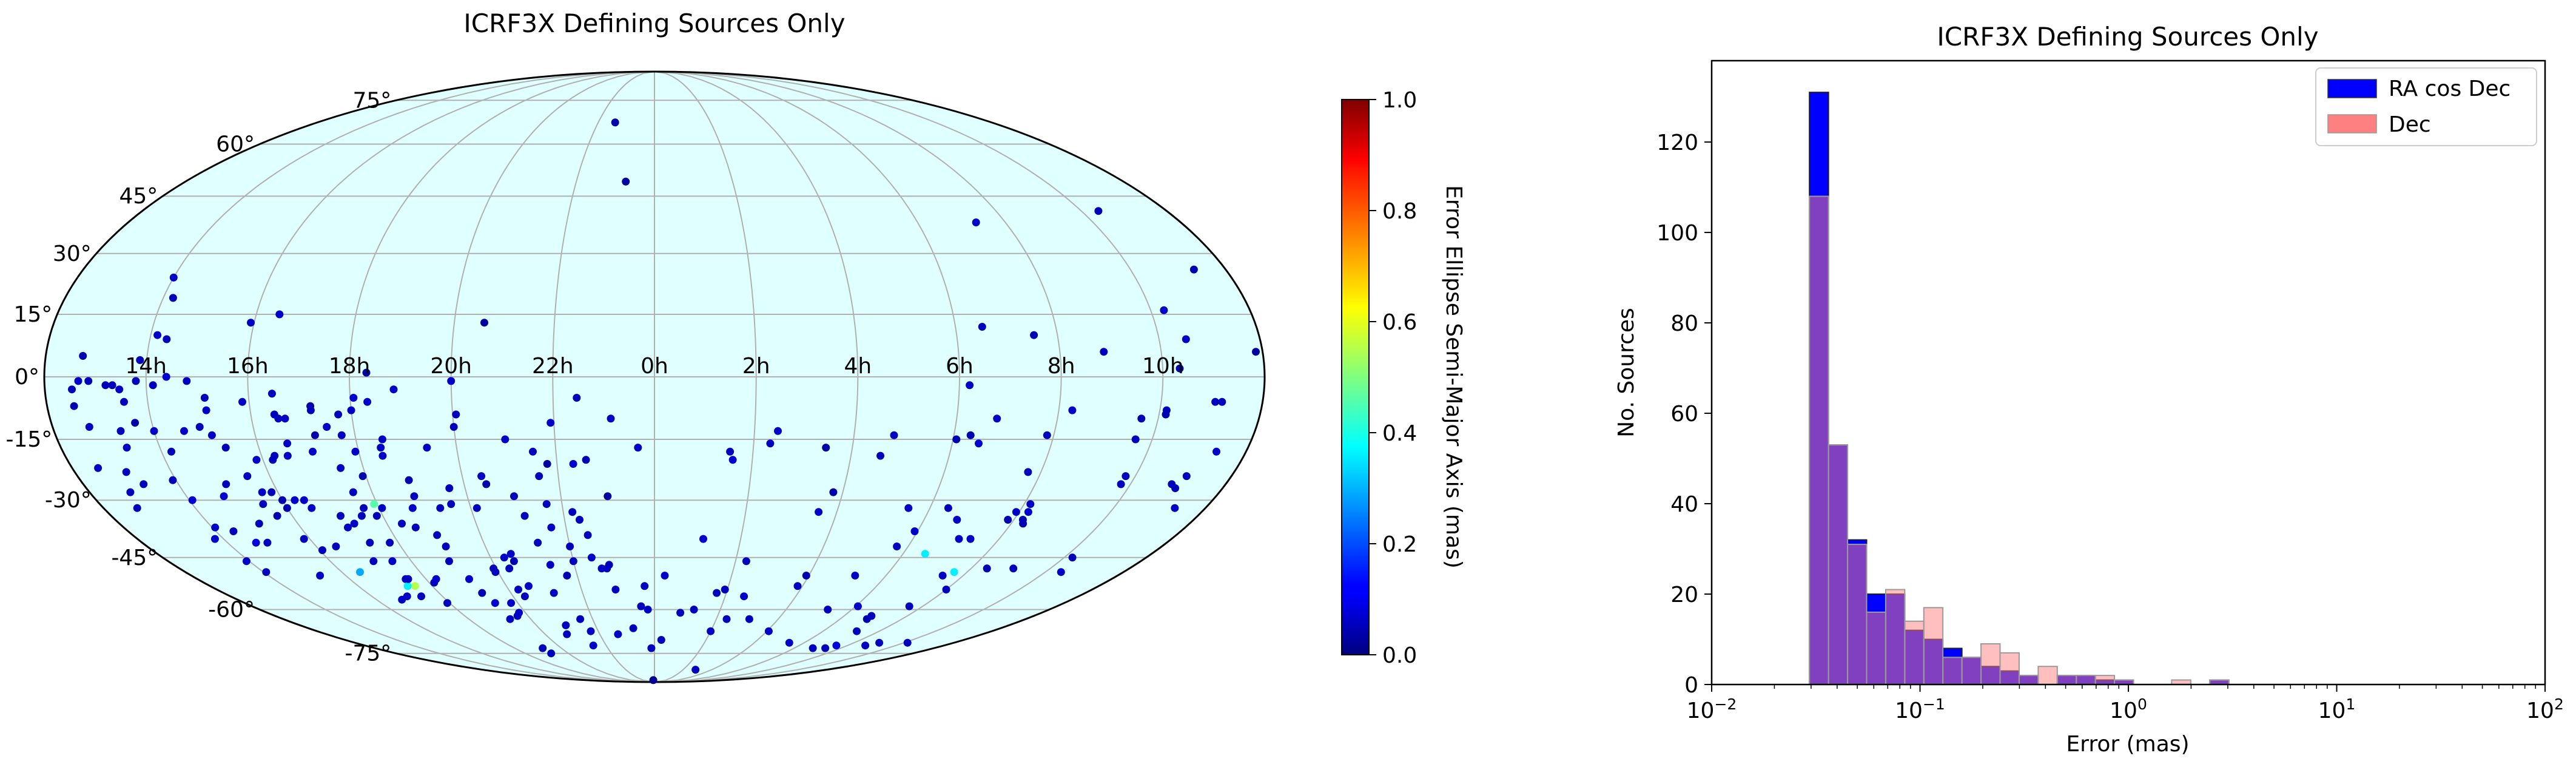  I want to click on dec-tick-label: -60°, so click(231, 609).